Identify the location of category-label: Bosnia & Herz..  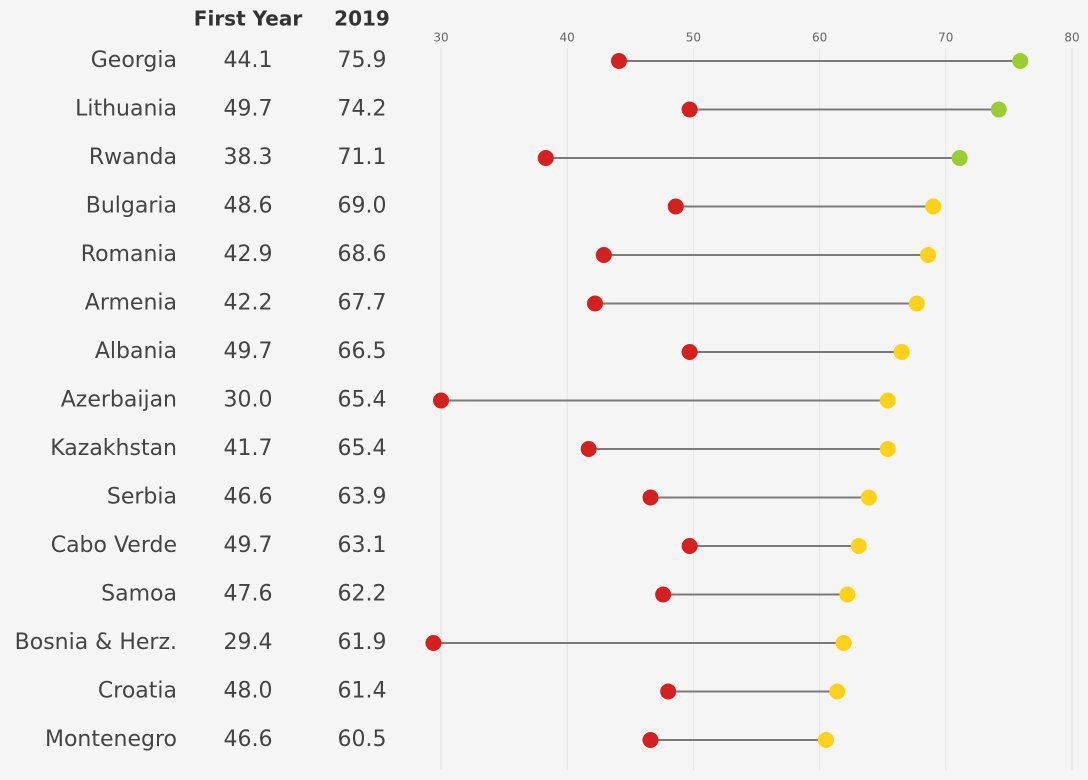
(96, 642).